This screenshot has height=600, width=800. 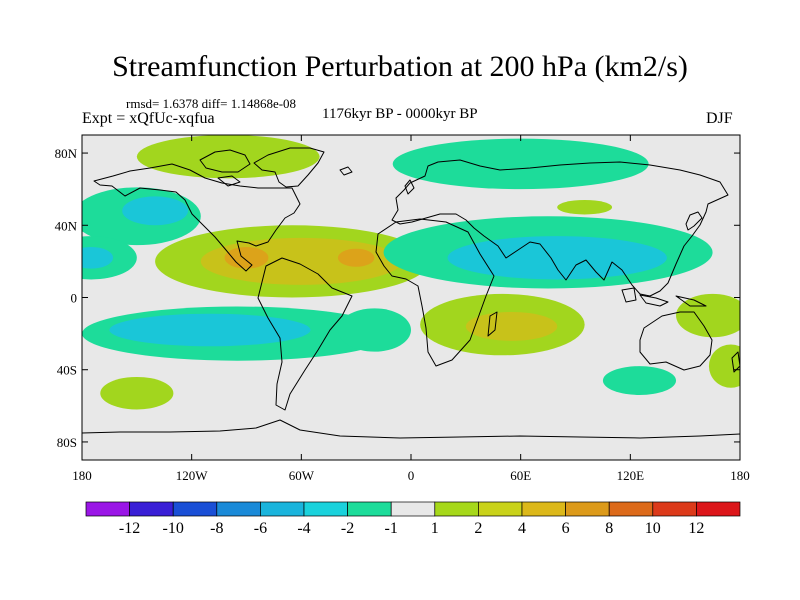 What do you see at coordinates (347, 528) in the screenshot?
I see `colorbar-label: -2` at bounding box center [347, 528].